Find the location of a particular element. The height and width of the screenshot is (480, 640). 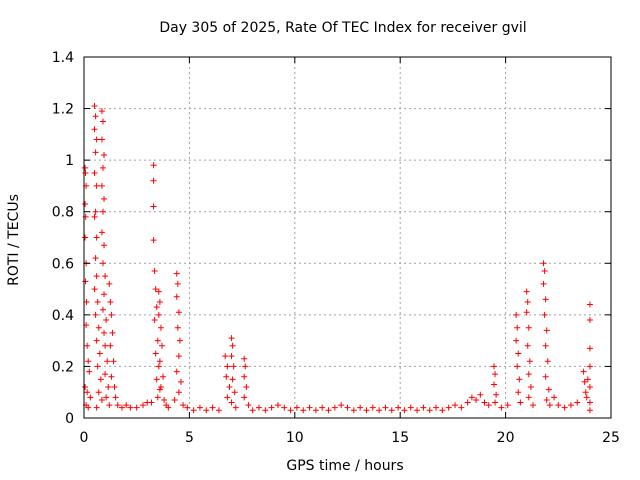

y-tick-label: 0.6 is located at coordinates (63, 264).